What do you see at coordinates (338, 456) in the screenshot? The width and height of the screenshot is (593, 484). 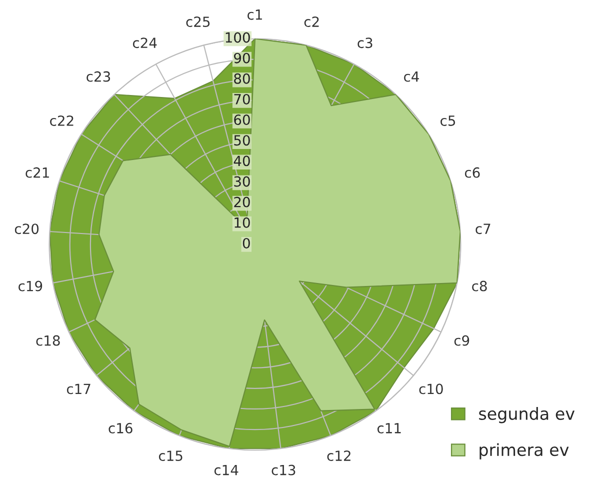 I see `spoke-label: c12` at bounding box center [338, 456].